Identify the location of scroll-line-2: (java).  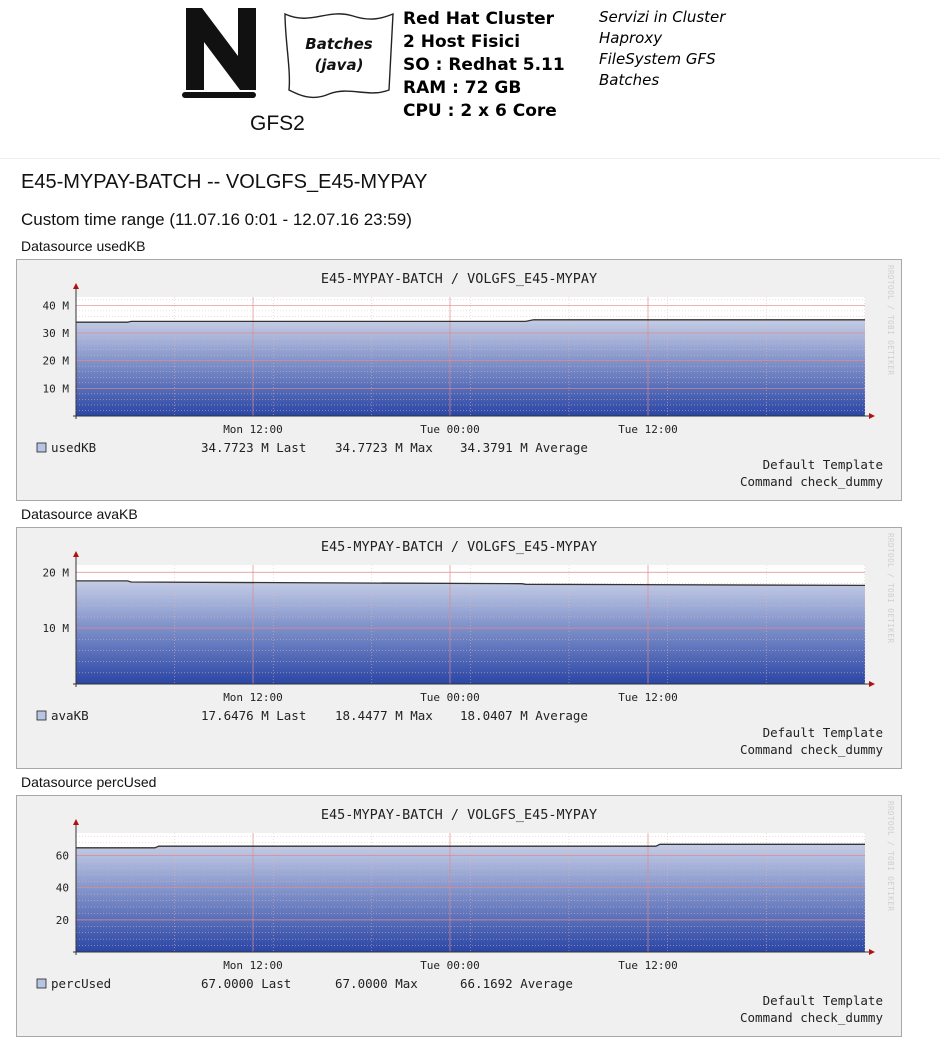
(339, 65).